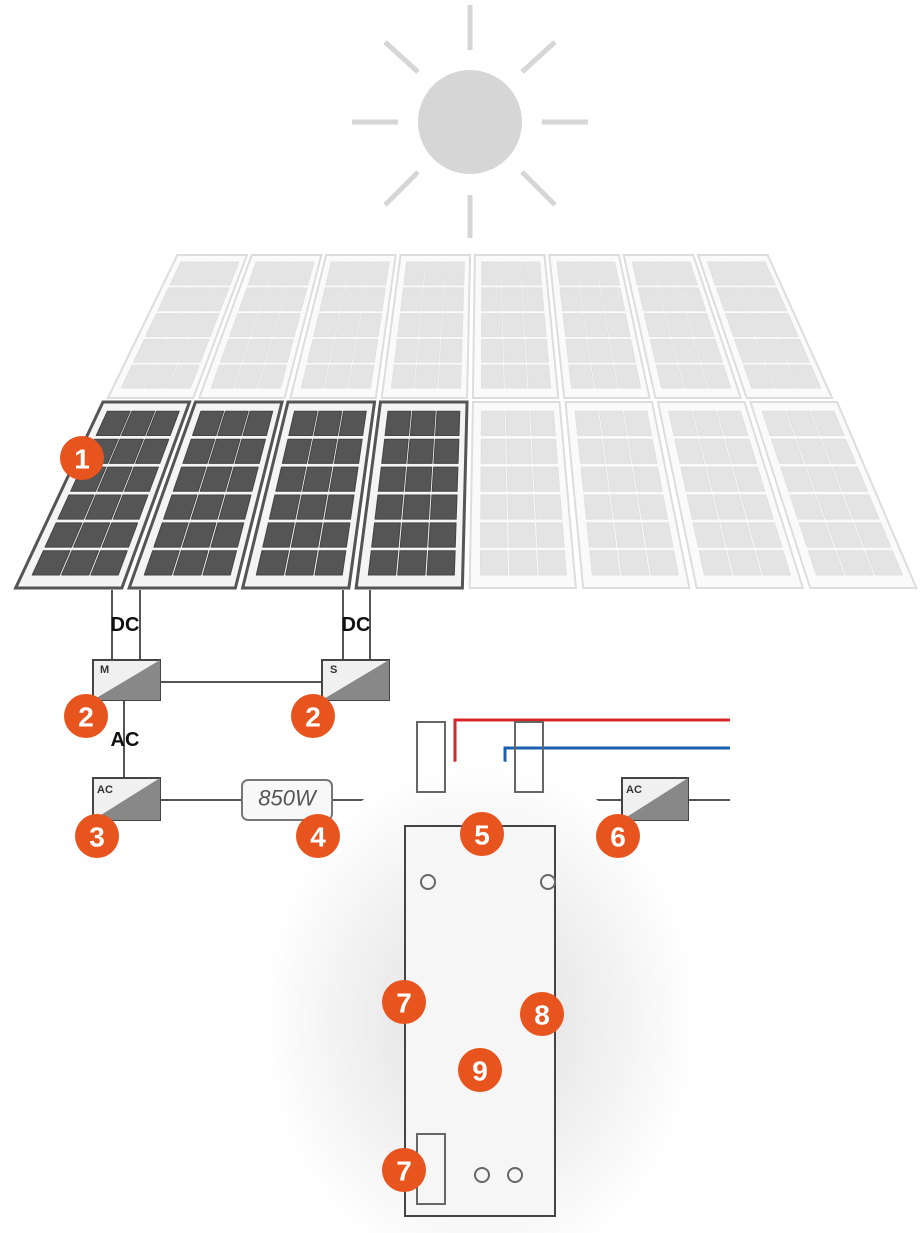 The height and width of the screenshot is (1233, 920). What do you see at coordinates (542, 1014) in the screenshot?
I see `badge: 8` at bounding box center [542, 1014].